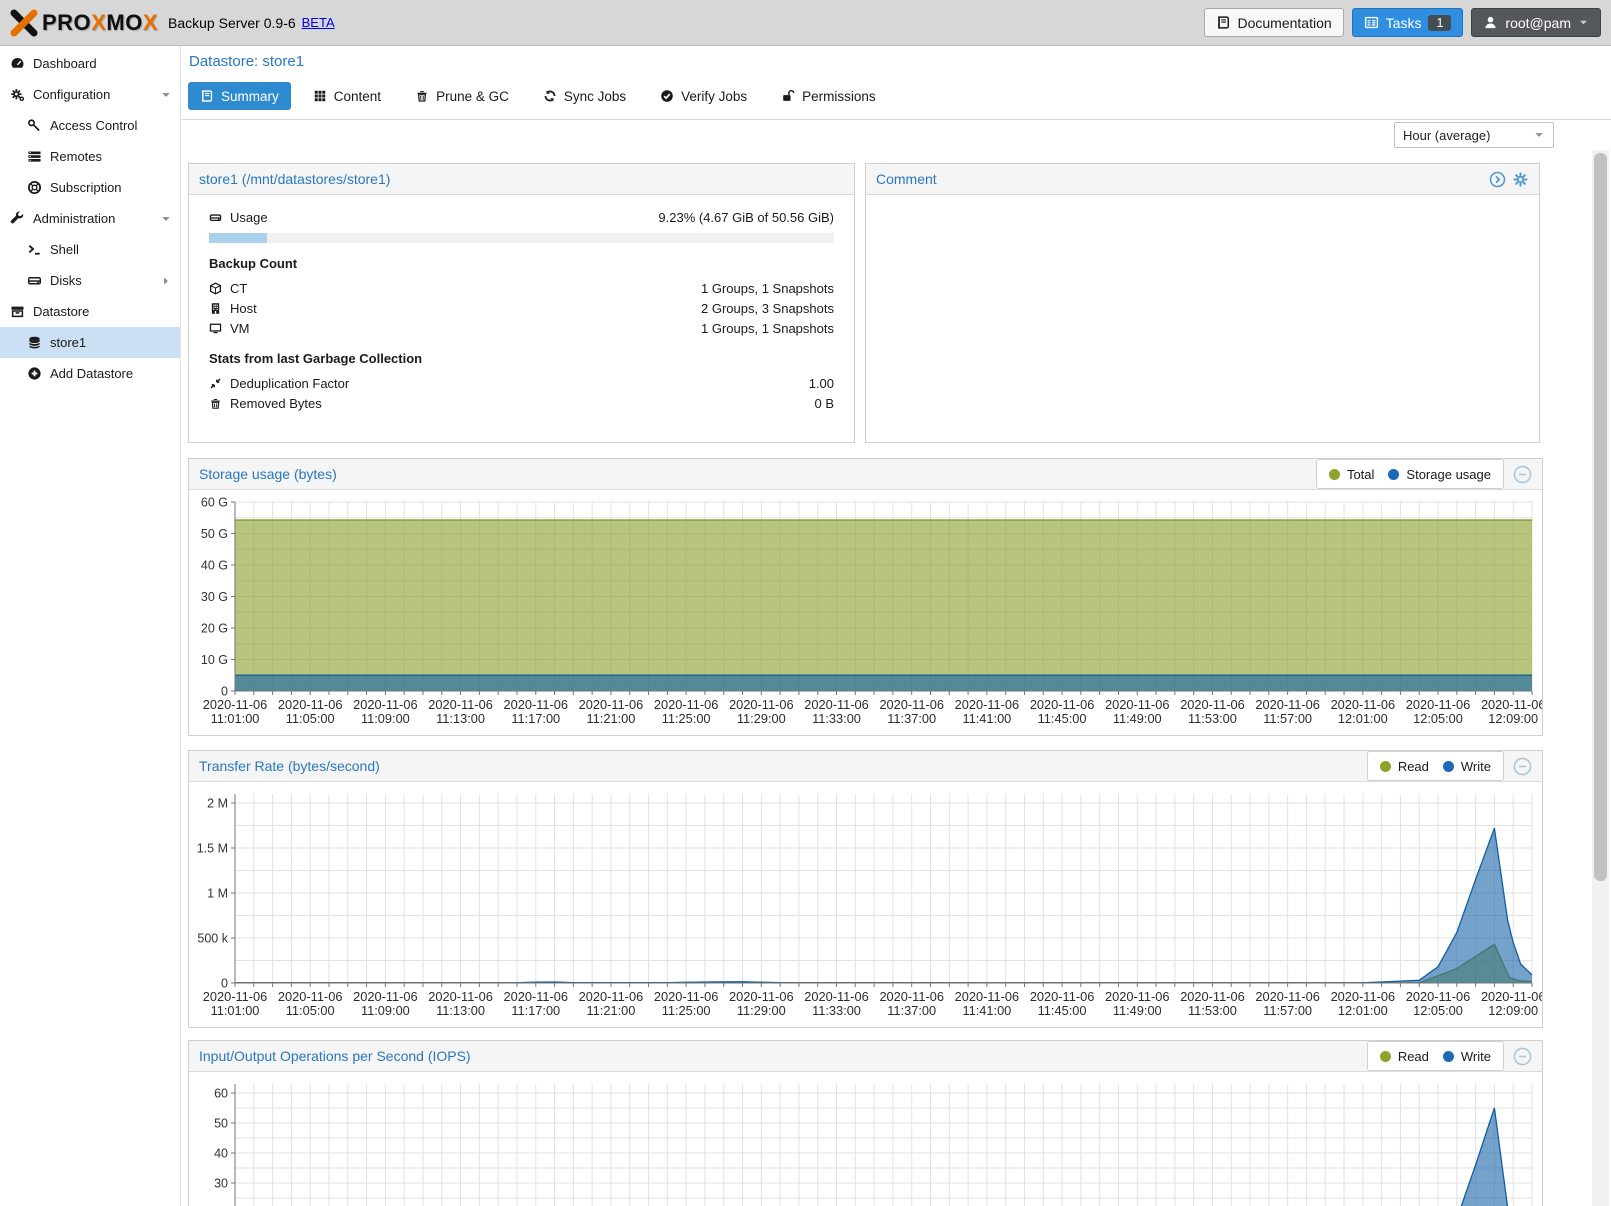 This screenshot has height=1206, width=1611. What do you see at coordinates (1513, 718) in the screenshot?
I see `svg-text: 12:09:00` at bounding box center [1513, 718].